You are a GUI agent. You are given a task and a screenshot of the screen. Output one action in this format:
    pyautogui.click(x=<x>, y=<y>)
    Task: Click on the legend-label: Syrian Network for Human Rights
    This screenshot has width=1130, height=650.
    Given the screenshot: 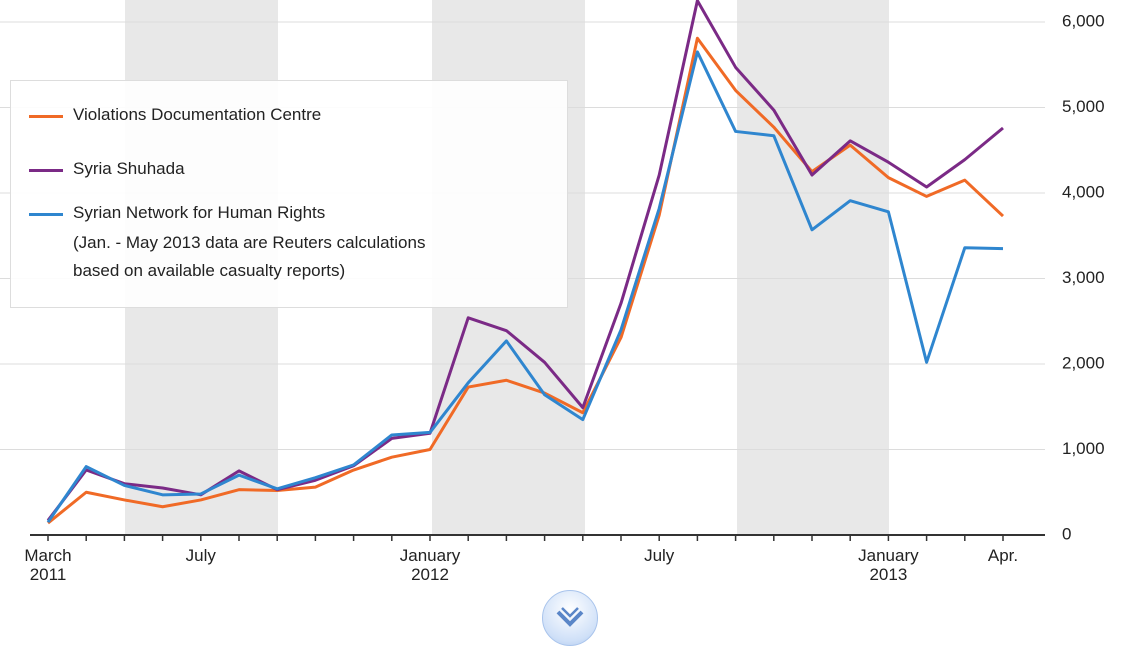 What is the action you would take?
    pyautogui.click(x=199, y=212)
    